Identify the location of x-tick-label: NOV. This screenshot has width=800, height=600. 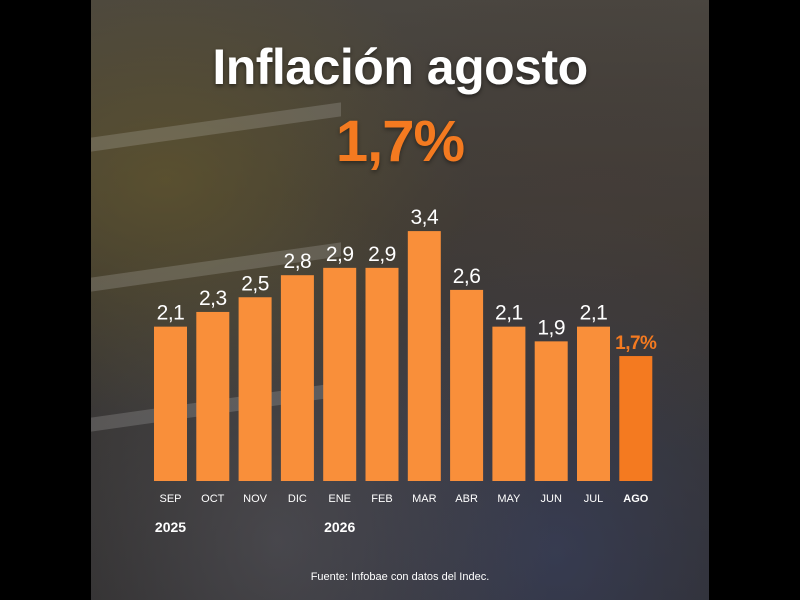
(255, 499).